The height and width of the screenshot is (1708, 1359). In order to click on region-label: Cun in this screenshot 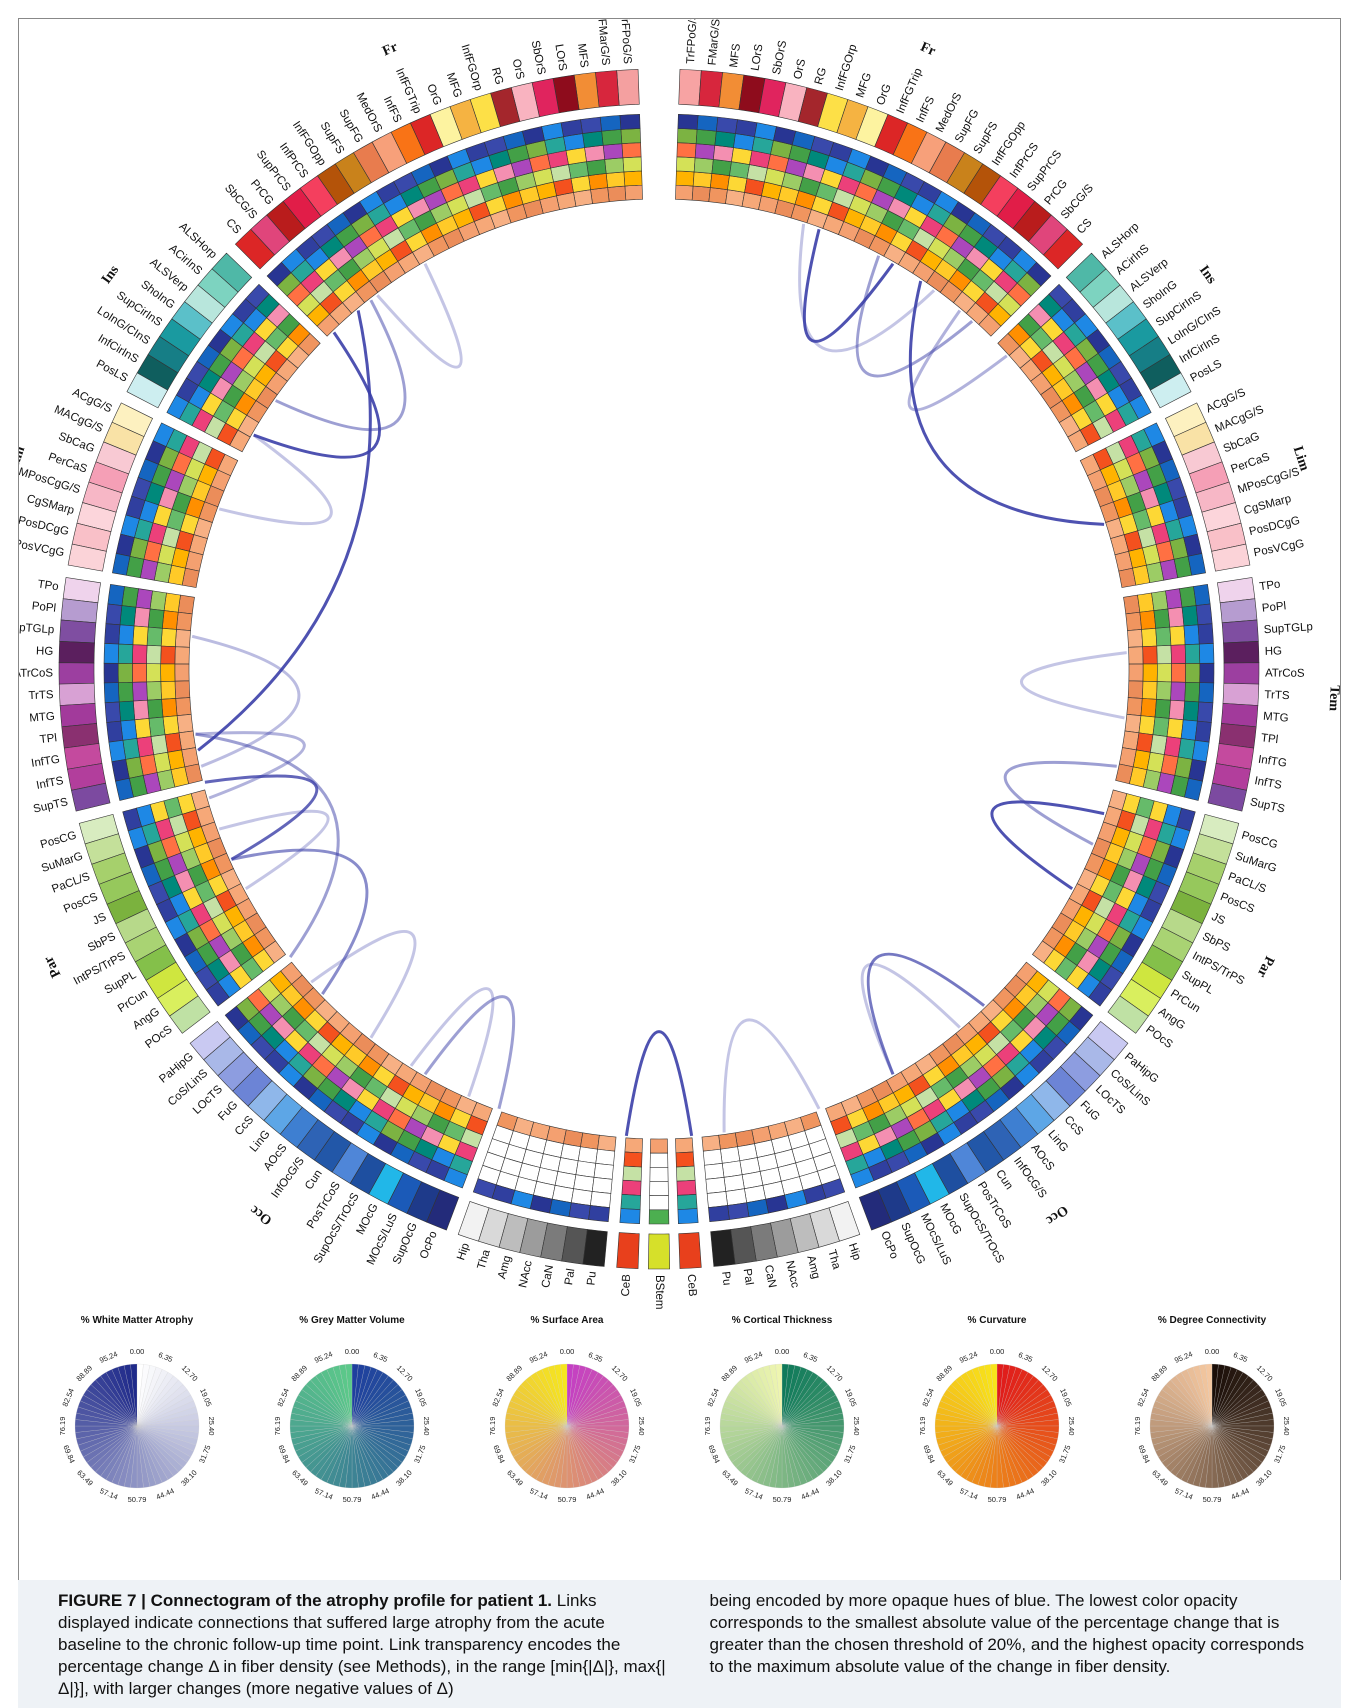, I will do `click(1004, 1180)`.